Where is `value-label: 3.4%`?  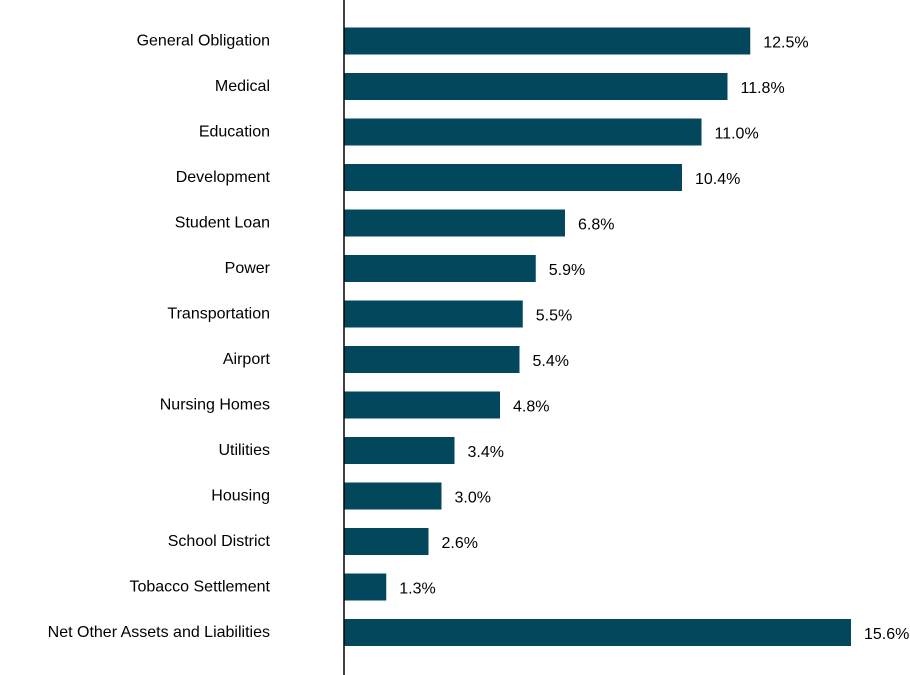 value-label: 3.4% is located at coordinates (486, 452).